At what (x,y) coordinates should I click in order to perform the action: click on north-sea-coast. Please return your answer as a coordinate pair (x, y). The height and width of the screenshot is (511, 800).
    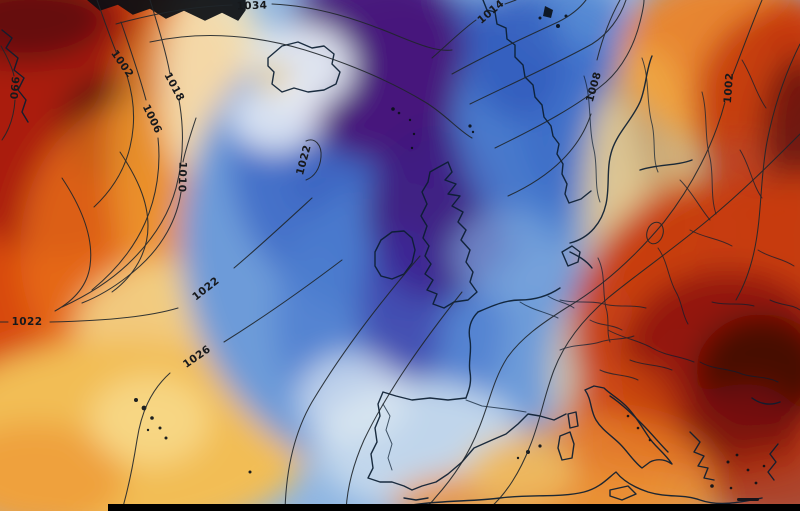
    Looking at the image, I should click on (519, 300).